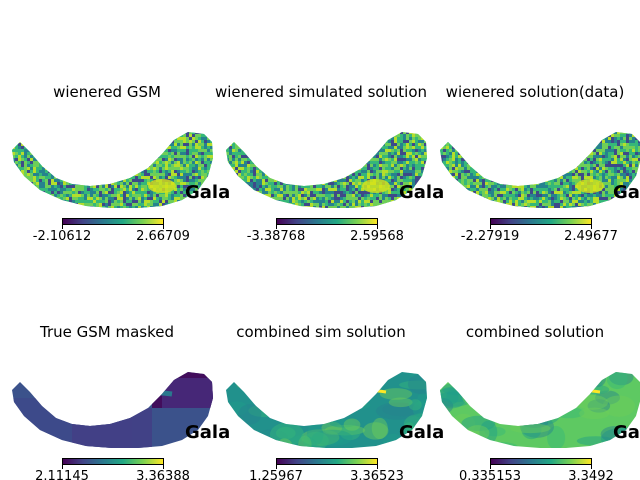 The image size is (640, 480). What do you see at coordinates (591, 474) in the screenshot?
I see `colorbar-max: 3.3492` at bounding box center [591, 474].